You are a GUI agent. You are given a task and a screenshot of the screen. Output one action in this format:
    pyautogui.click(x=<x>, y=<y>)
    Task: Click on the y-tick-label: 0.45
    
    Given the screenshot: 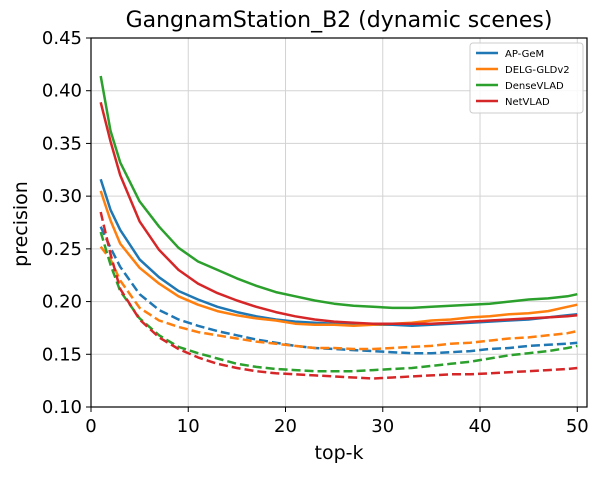 What is the action you would take?
    pyautogui.click(x=62, y=38)
    